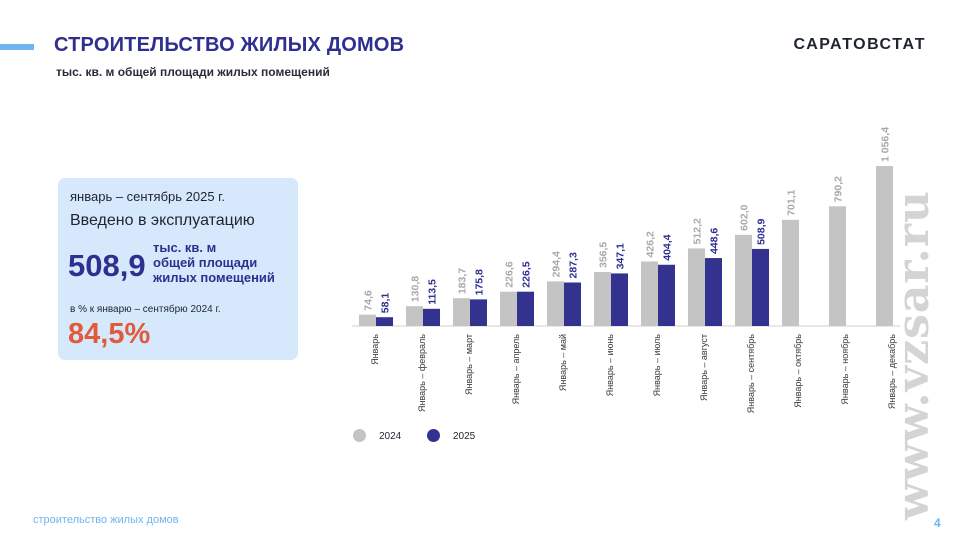 The height and width of the screenshot is (540, 960). What do you see at coordinates (510, 274) in the screenshot?
I see `data-label-2024: 226,6` at bounding box center [510, 274].